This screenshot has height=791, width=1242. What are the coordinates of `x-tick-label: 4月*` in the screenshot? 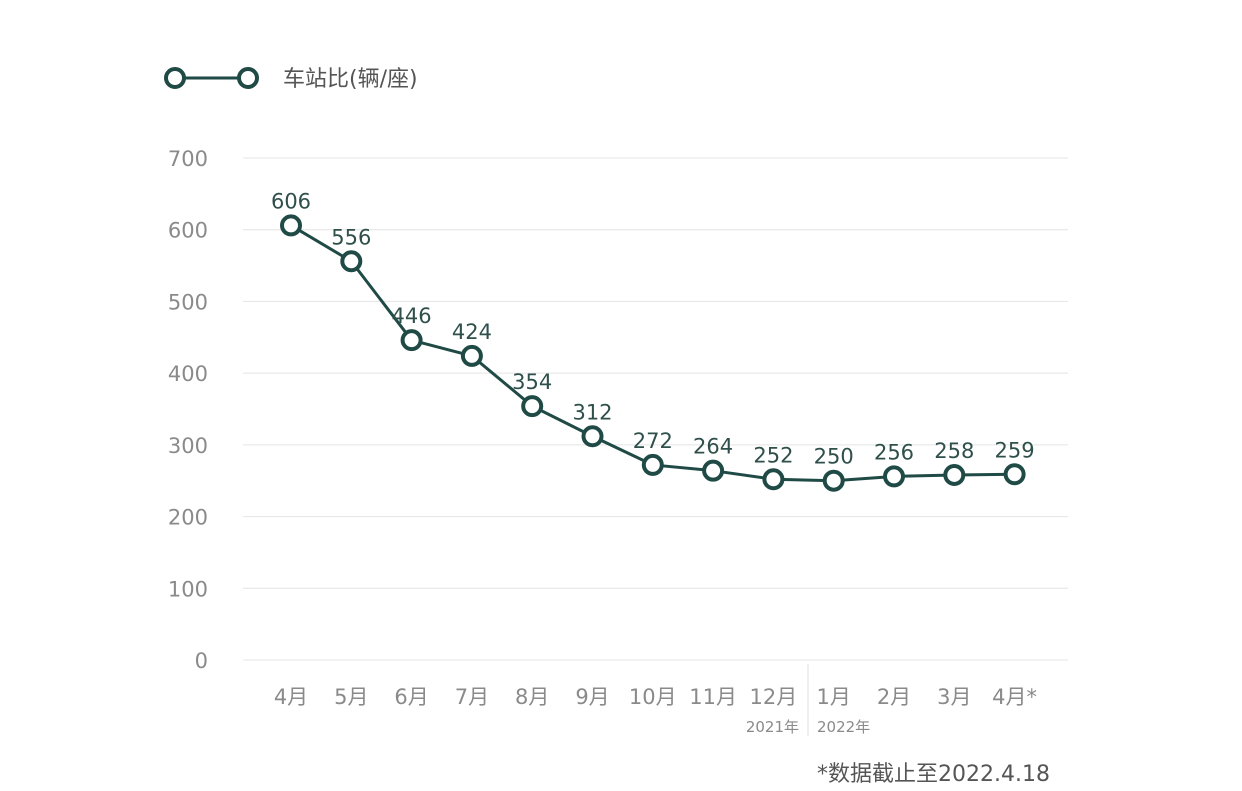 It's located at (1014, 697).